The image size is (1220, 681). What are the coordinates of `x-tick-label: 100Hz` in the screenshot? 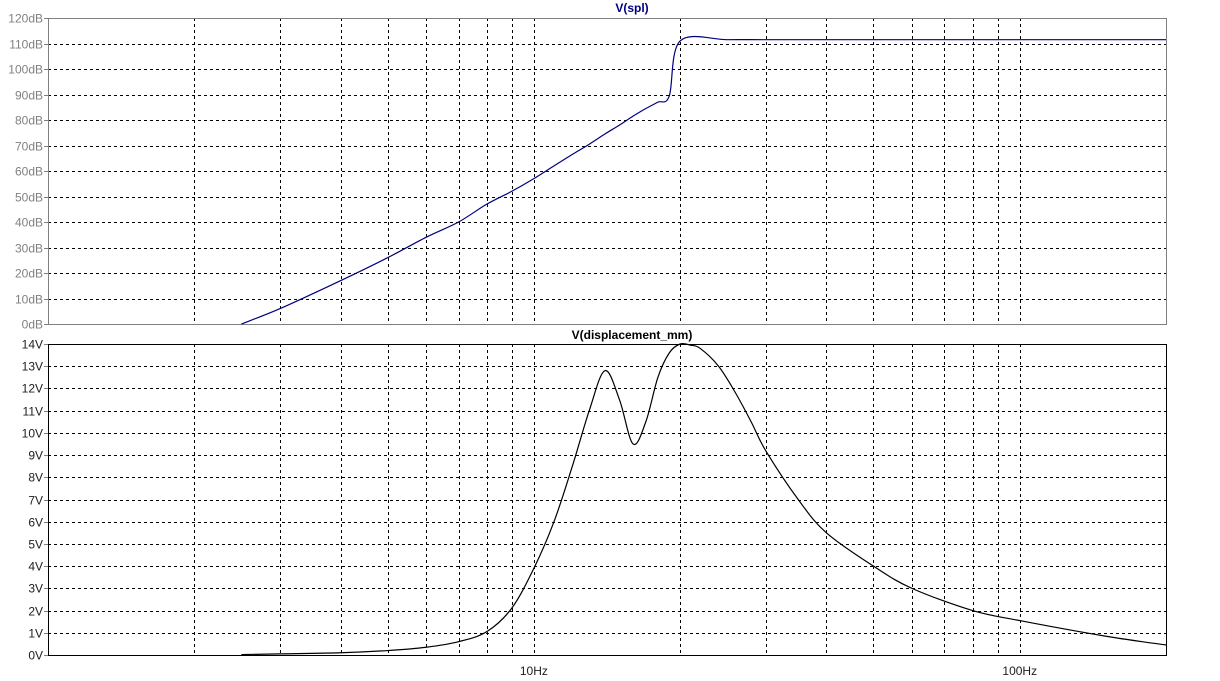 It's located at (1019, 671).